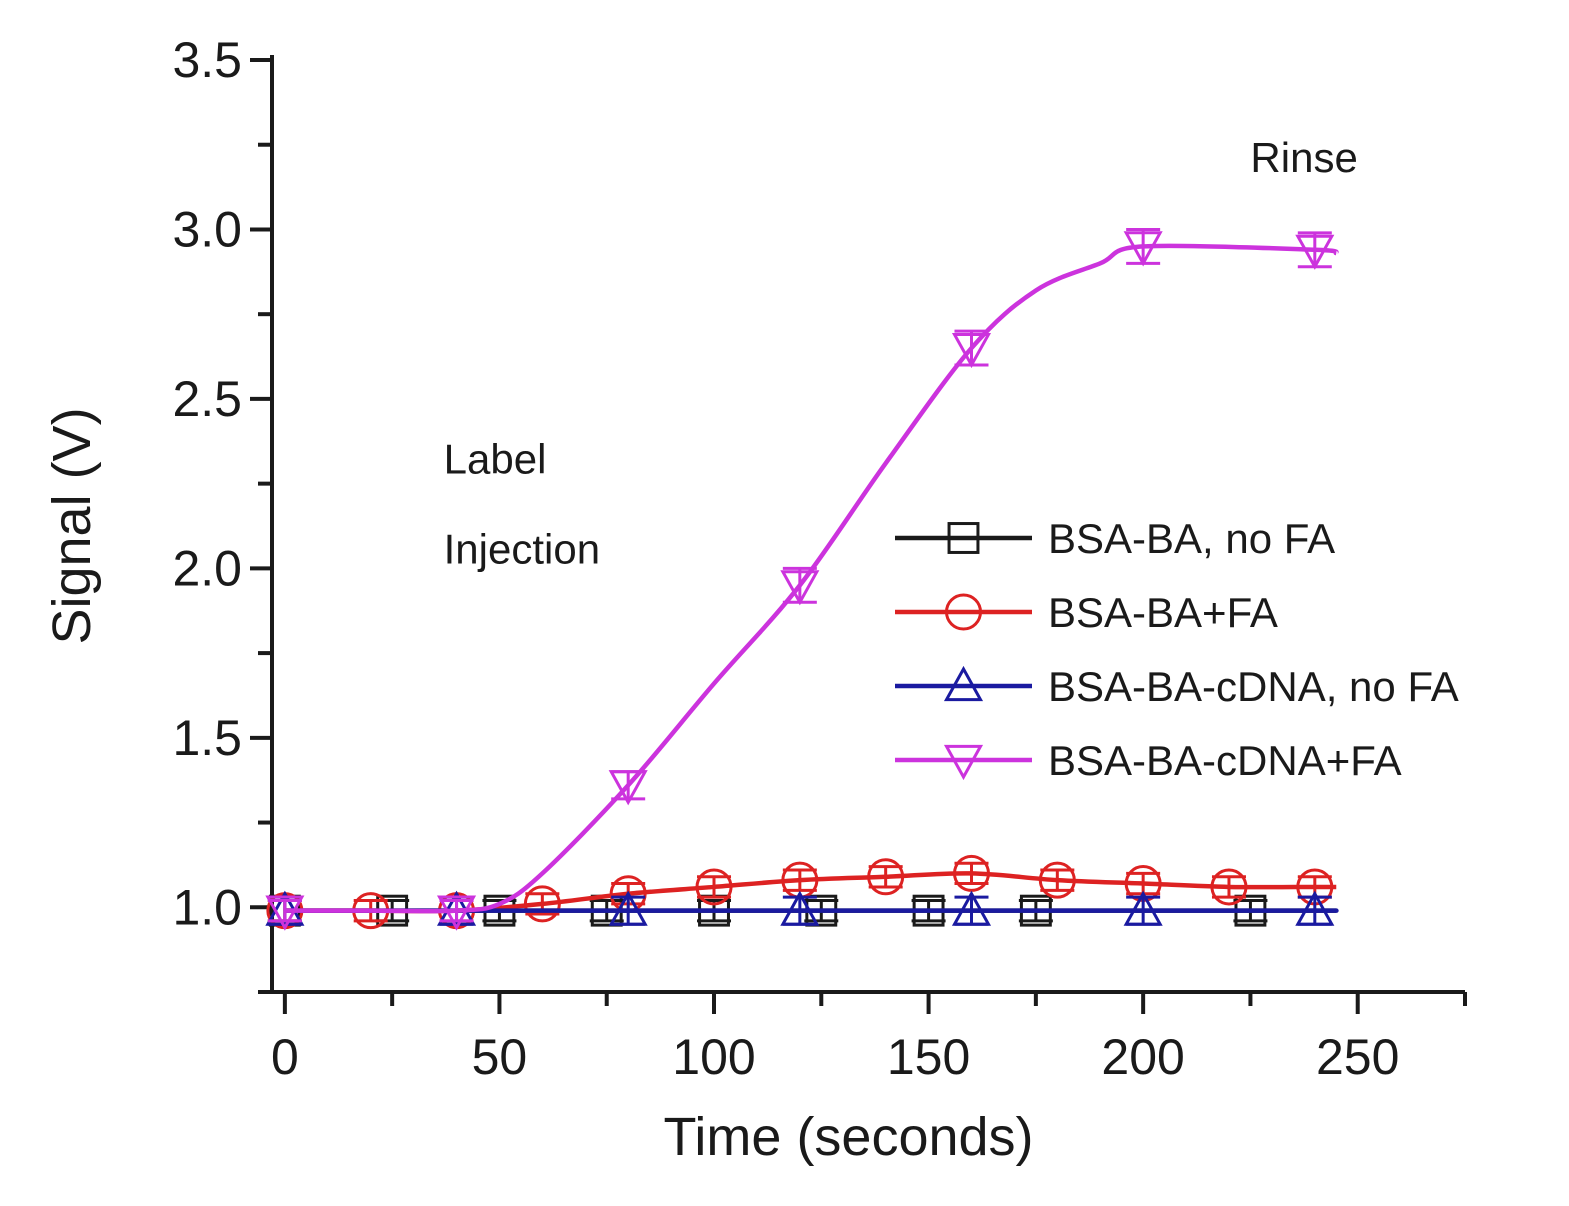 The width and height of the screenshot is (1569, 1206). I want to click on y-tick-label: 3.0, so click(207, 229).